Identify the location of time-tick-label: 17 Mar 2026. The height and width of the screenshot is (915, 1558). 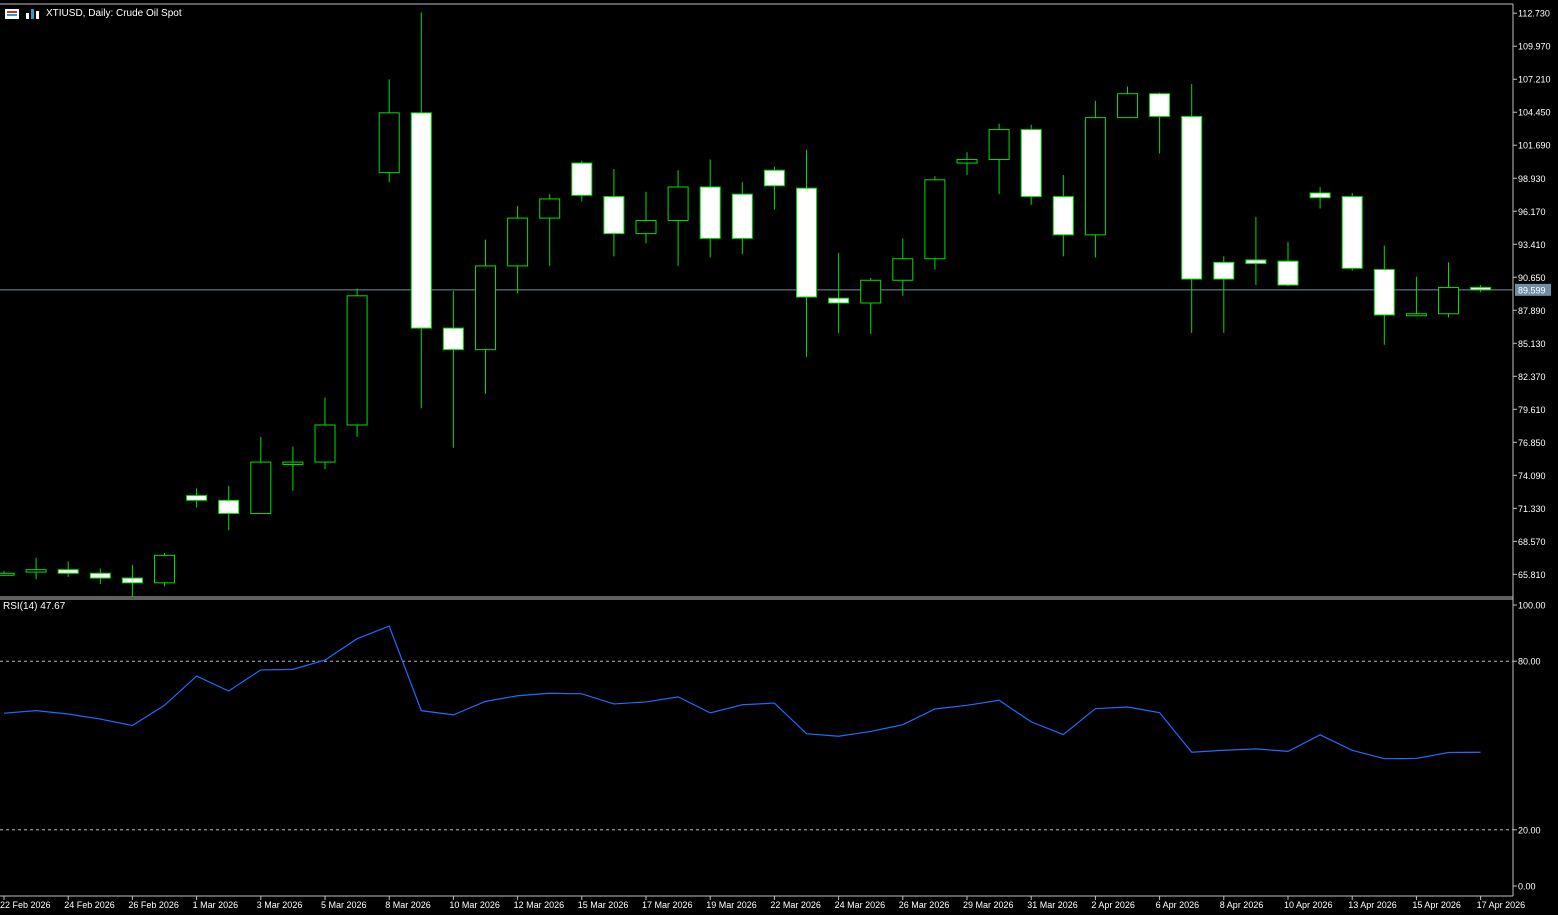
(667, 905).